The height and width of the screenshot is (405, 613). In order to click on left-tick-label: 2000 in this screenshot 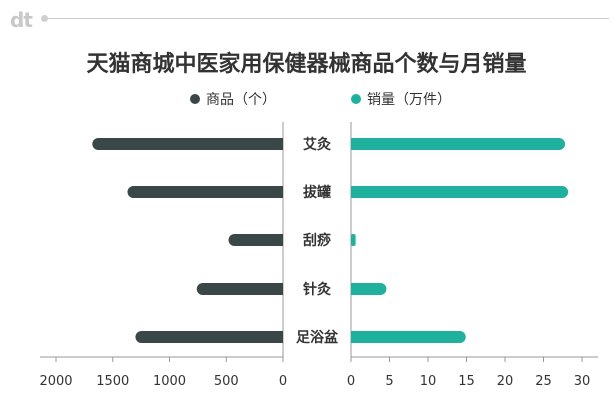, I will do `click(55, 381)`.